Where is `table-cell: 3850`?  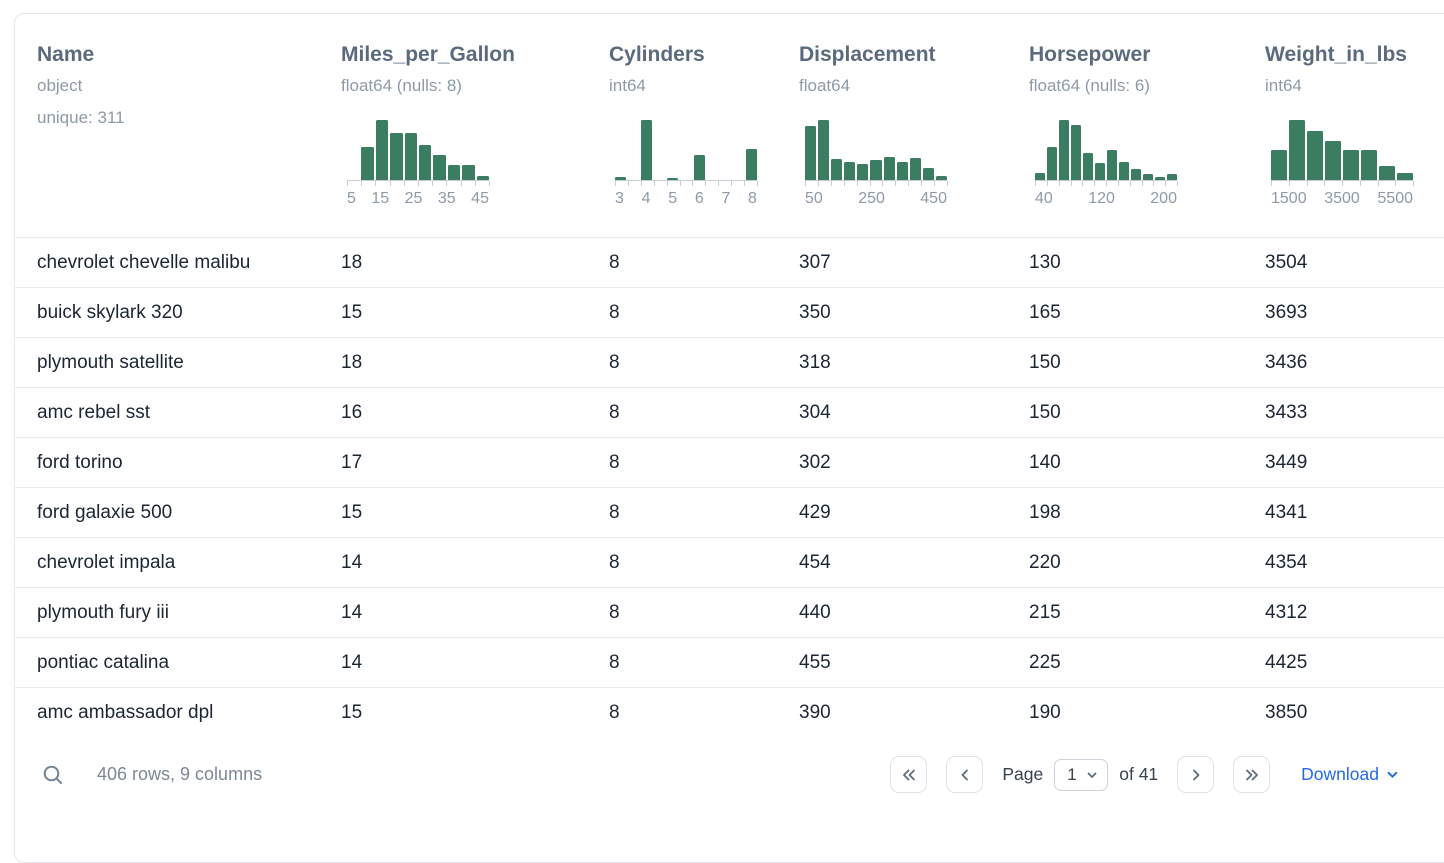
table-cell: 3850 is located at coordinates (1343, 712).